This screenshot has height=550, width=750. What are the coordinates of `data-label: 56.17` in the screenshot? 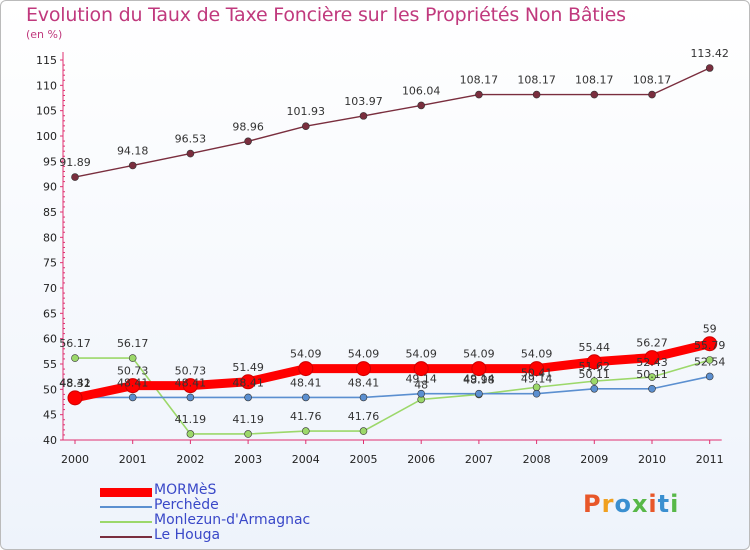 It's located at (75, 343).